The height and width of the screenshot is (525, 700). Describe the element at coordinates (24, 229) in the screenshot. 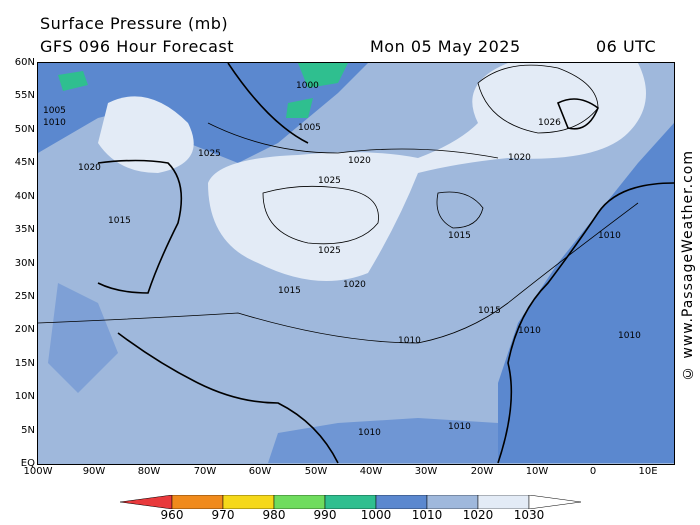

I see `lat-label: 35N` at that location.